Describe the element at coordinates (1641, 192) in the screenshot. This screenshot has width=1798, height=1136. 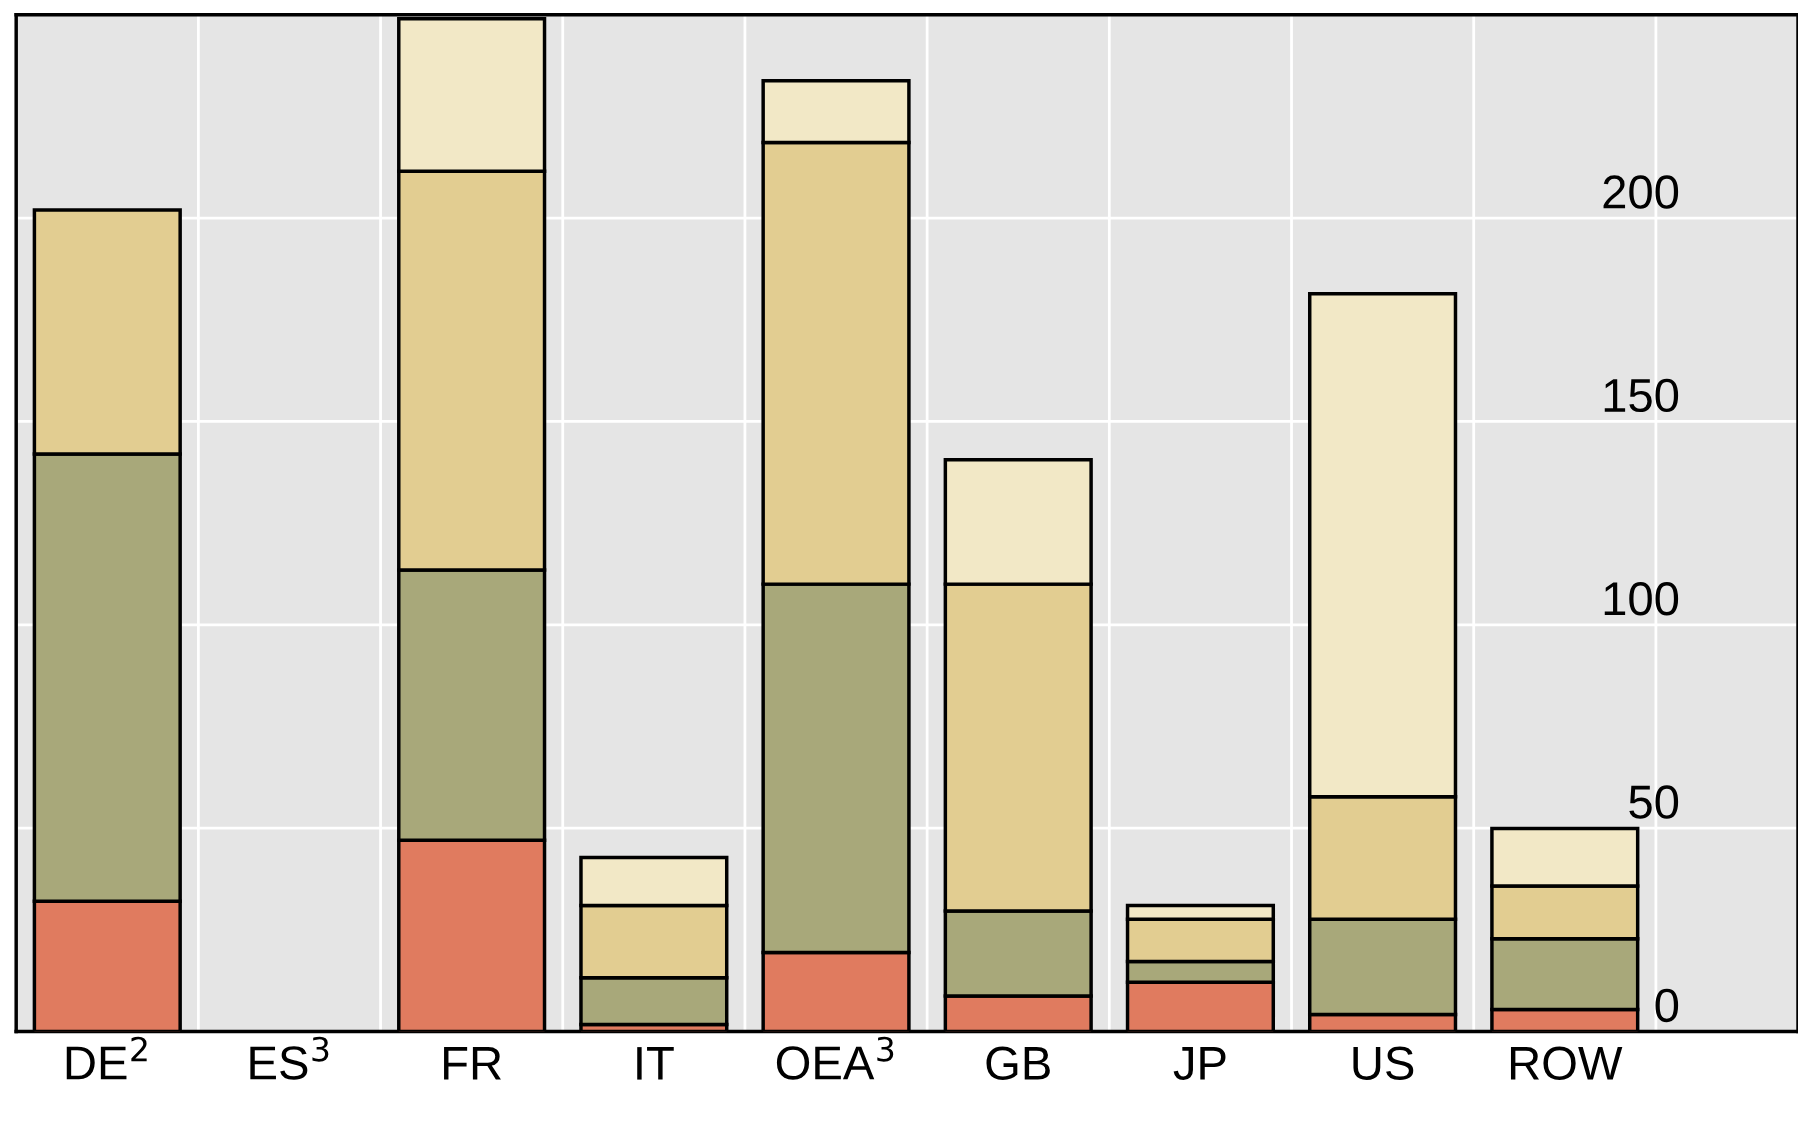
I see `y-tick-label: 200` at that location.